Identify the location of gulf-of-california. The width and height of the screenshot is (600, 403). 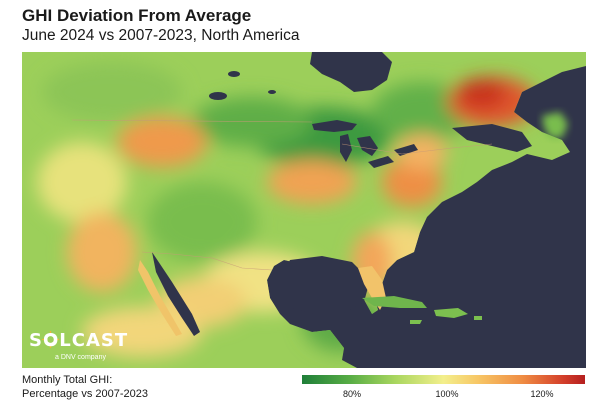
(176, 294).